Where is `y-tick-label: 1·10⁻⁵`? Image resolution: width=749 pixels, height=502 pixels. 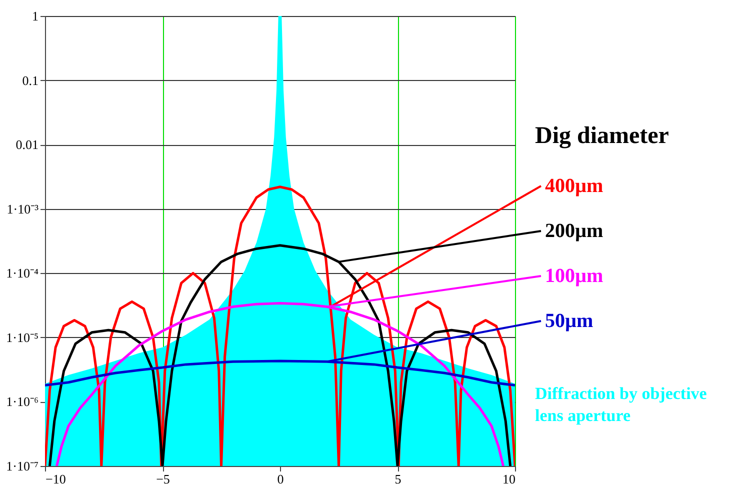
y-tick-label: 1·10⁻⁵ is located at coordinates (22, 337).